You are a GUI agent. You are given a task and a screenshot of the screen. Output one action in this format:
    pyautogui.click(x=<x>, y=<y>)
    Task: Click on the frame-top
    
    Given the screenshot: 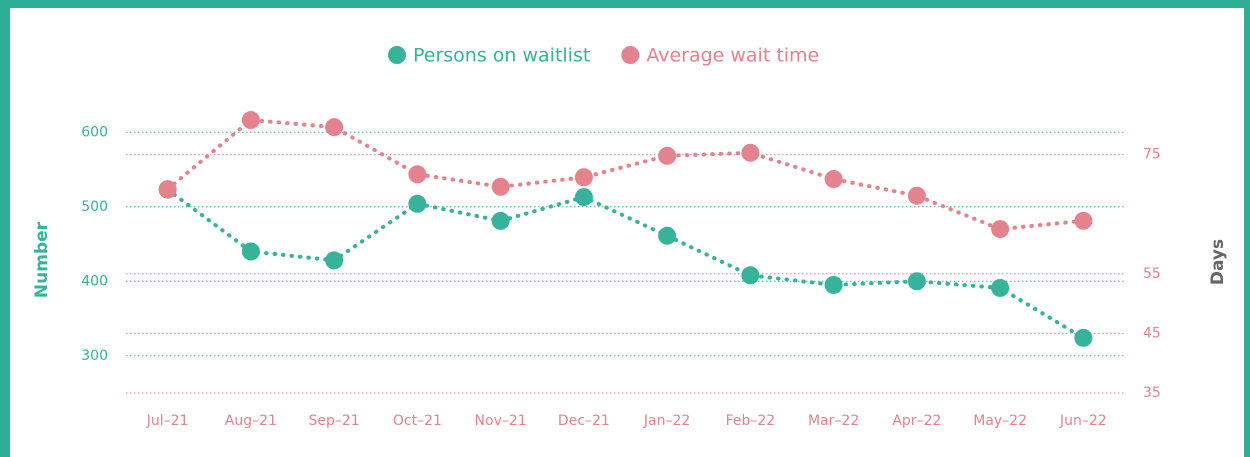 What is the action you would take?
    pyautogui.click(x=625, y=4)
    